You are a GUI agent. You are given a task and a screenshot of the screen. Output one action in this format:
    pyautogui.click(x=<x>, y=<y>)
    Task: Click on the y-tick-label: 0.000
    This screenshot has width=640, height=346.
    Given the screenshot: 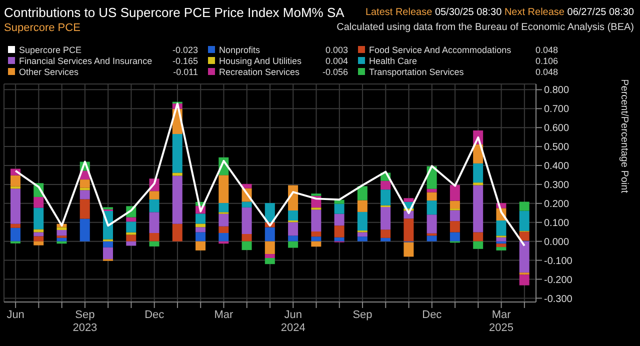 What is the action you would take?
    pyautogui.click(x=557, y=242)
    